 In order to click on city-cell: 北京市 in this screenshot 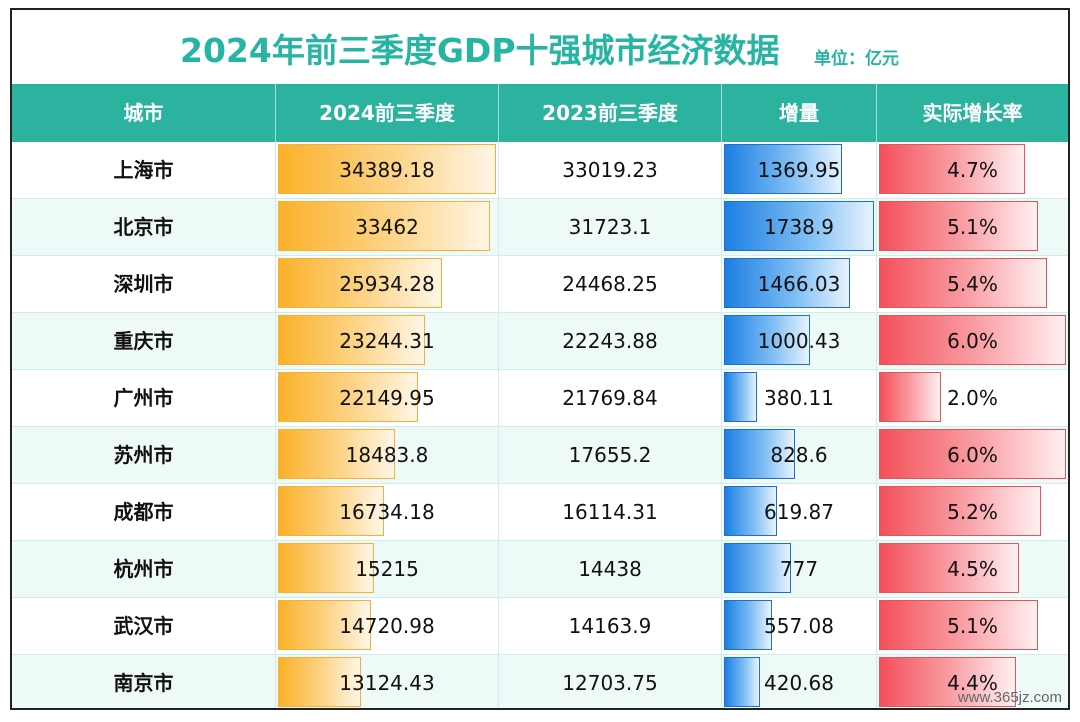, I will do `click(144, 227)`.